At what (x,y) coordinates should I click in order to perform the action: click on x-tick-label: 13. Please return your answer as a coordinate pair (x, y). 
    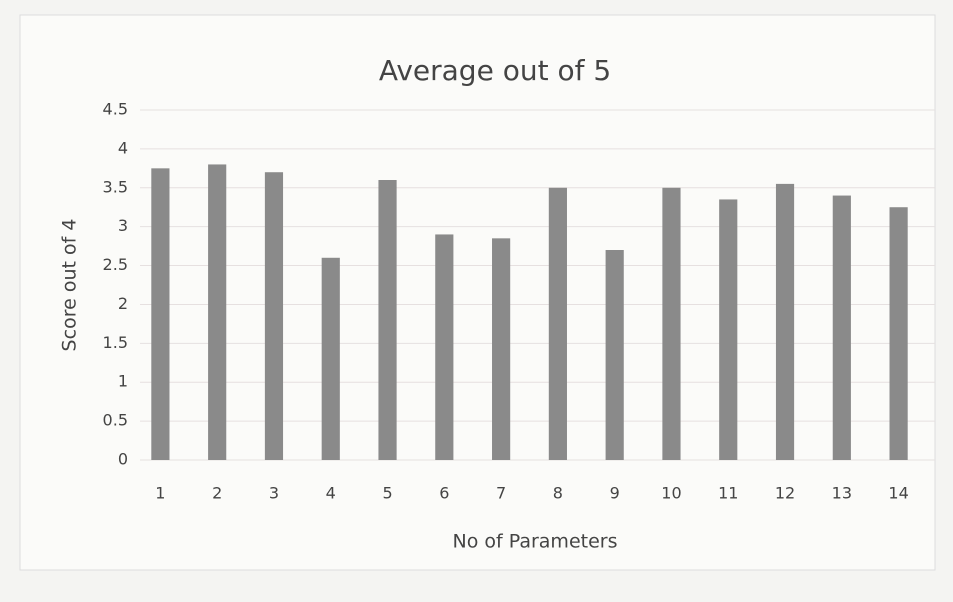
    Looking at the image, I should click on (842, 493).